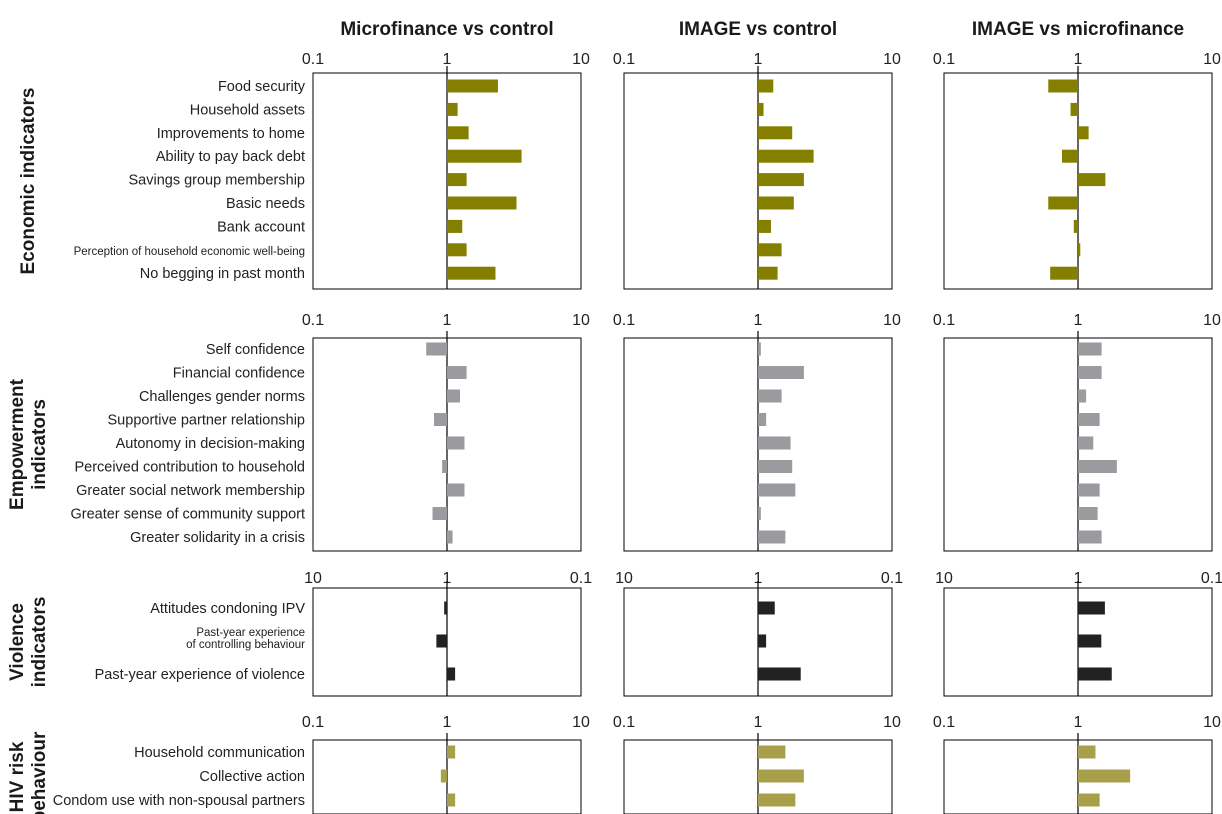  Describe the element at coordinates (252, 777) in the screenshot. I see `category-label-collective-action: Collective action` at that location.